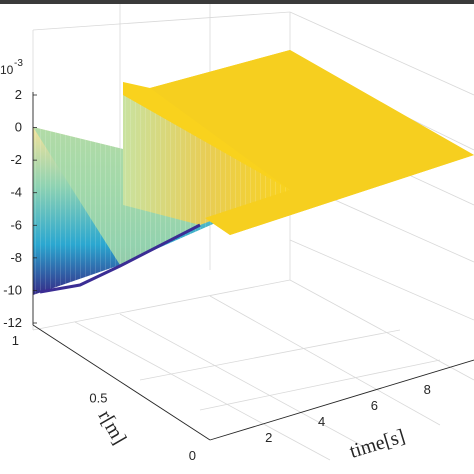 The height and width of the screenshot is (474, 474). I want to click on z-tick-label: -8, so click(16, 257).